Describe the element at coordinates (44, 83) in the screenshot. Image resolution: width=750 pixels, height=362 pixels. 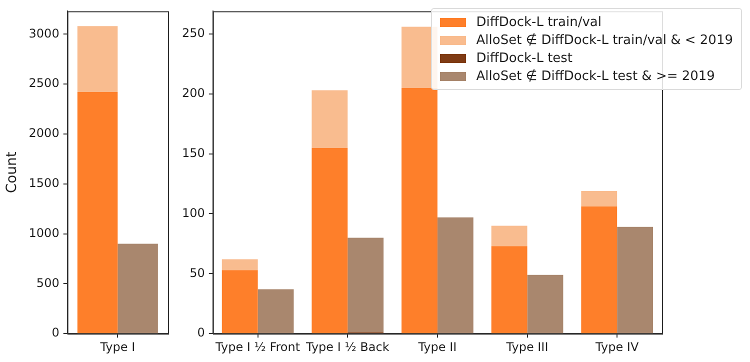
I see `y-tick-label: 2500` at that location.